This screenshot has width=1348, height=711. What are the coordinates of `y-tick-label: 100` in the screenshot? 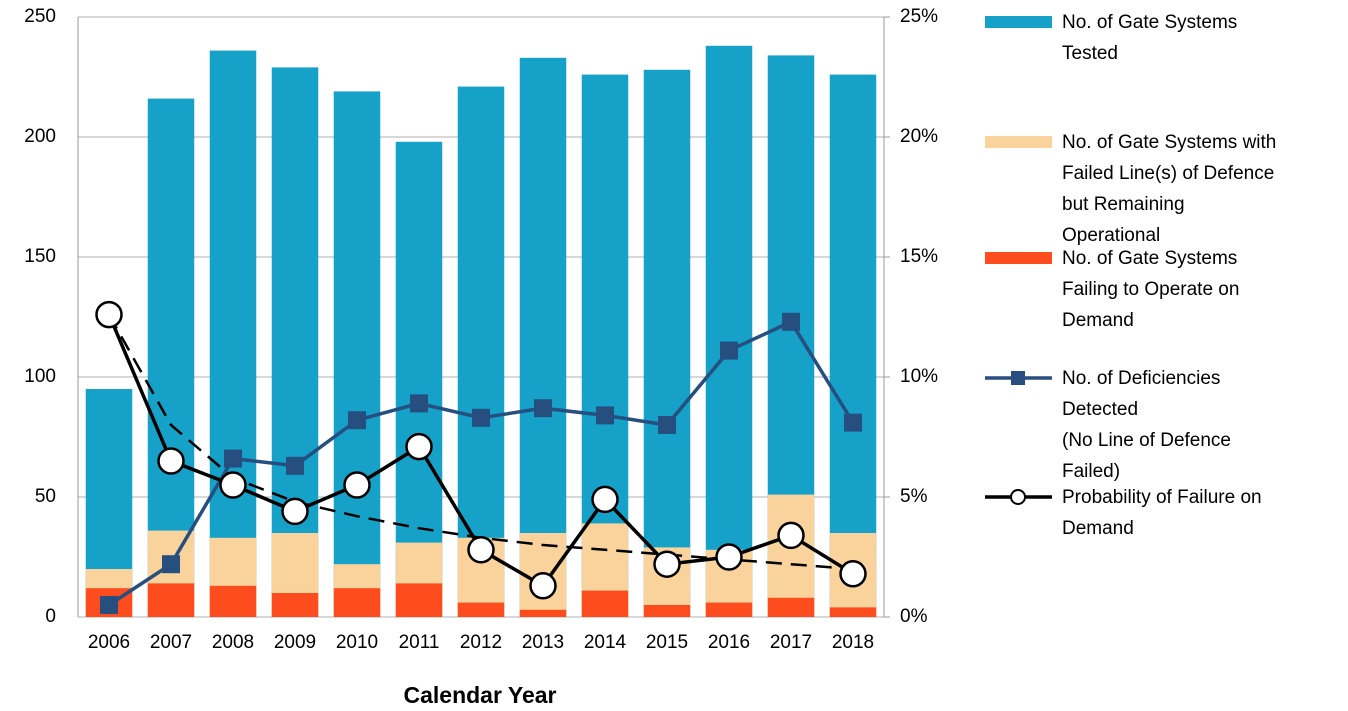 It's located at (40, 376).